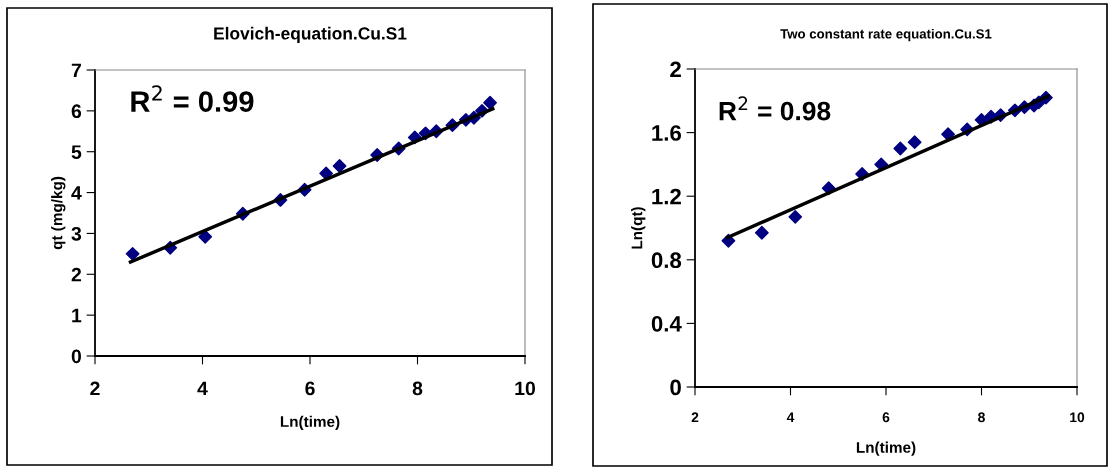 The height and width of the screenshot is (469, 1110). Describe the element at coordinates (77, 315) in the screenshot. I see `y-tick-label: 1` at that location.